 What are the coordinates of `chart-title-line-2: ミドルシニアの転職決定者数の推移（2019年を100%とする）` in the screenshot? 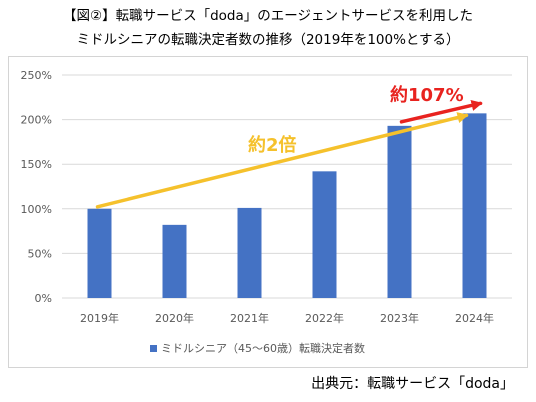 It's located at (268, 40).